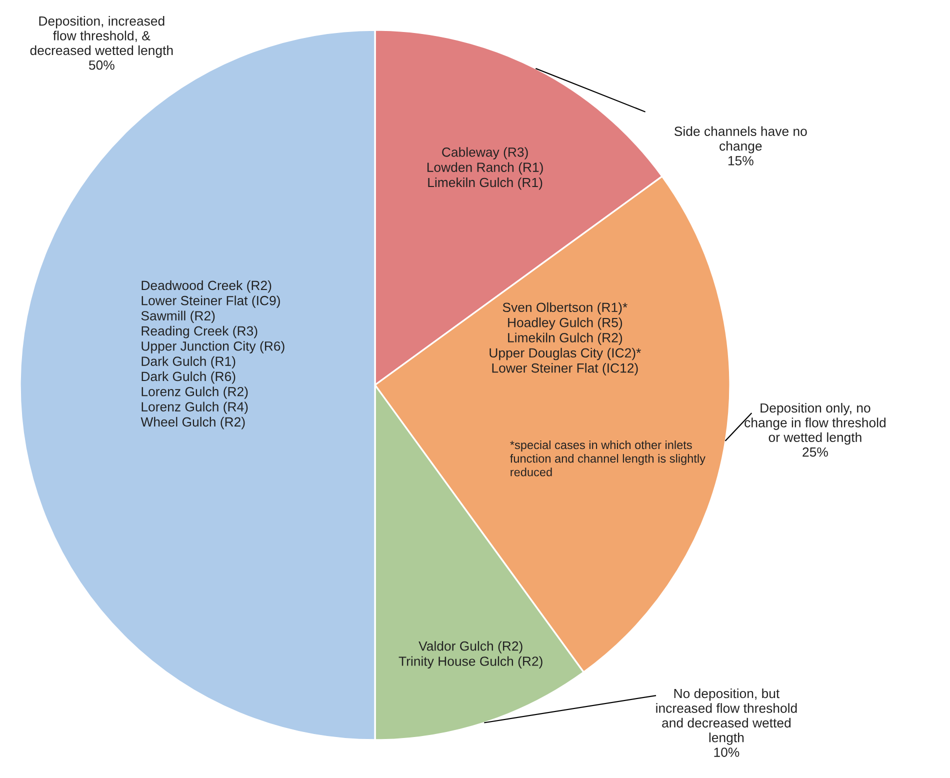  I want to click on slice-label: Deposition, increased flow threshold, & decreased wetted length, so click(101, 37).